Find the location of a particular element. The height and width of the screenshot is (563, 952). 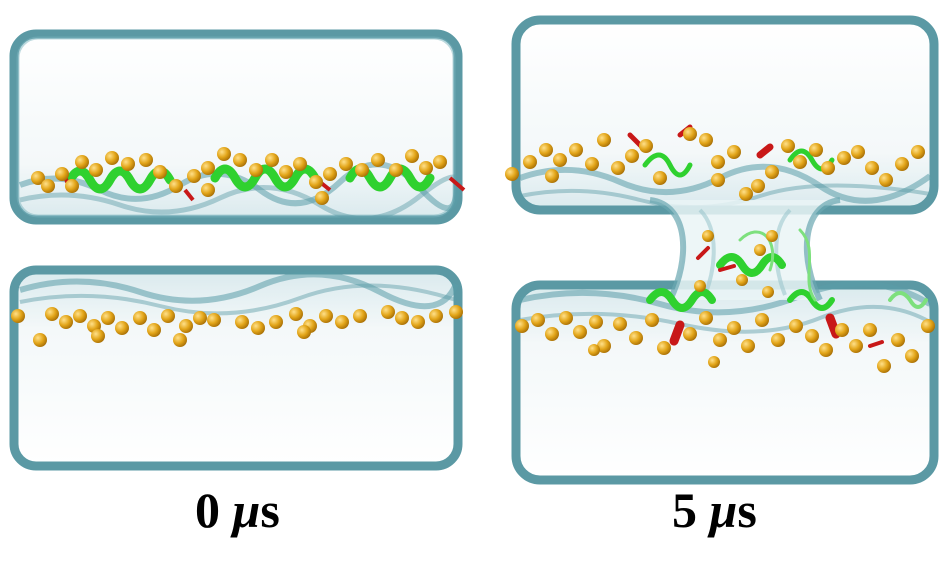

time-label-5us: 5 μs is located at coordinates (714, 510).